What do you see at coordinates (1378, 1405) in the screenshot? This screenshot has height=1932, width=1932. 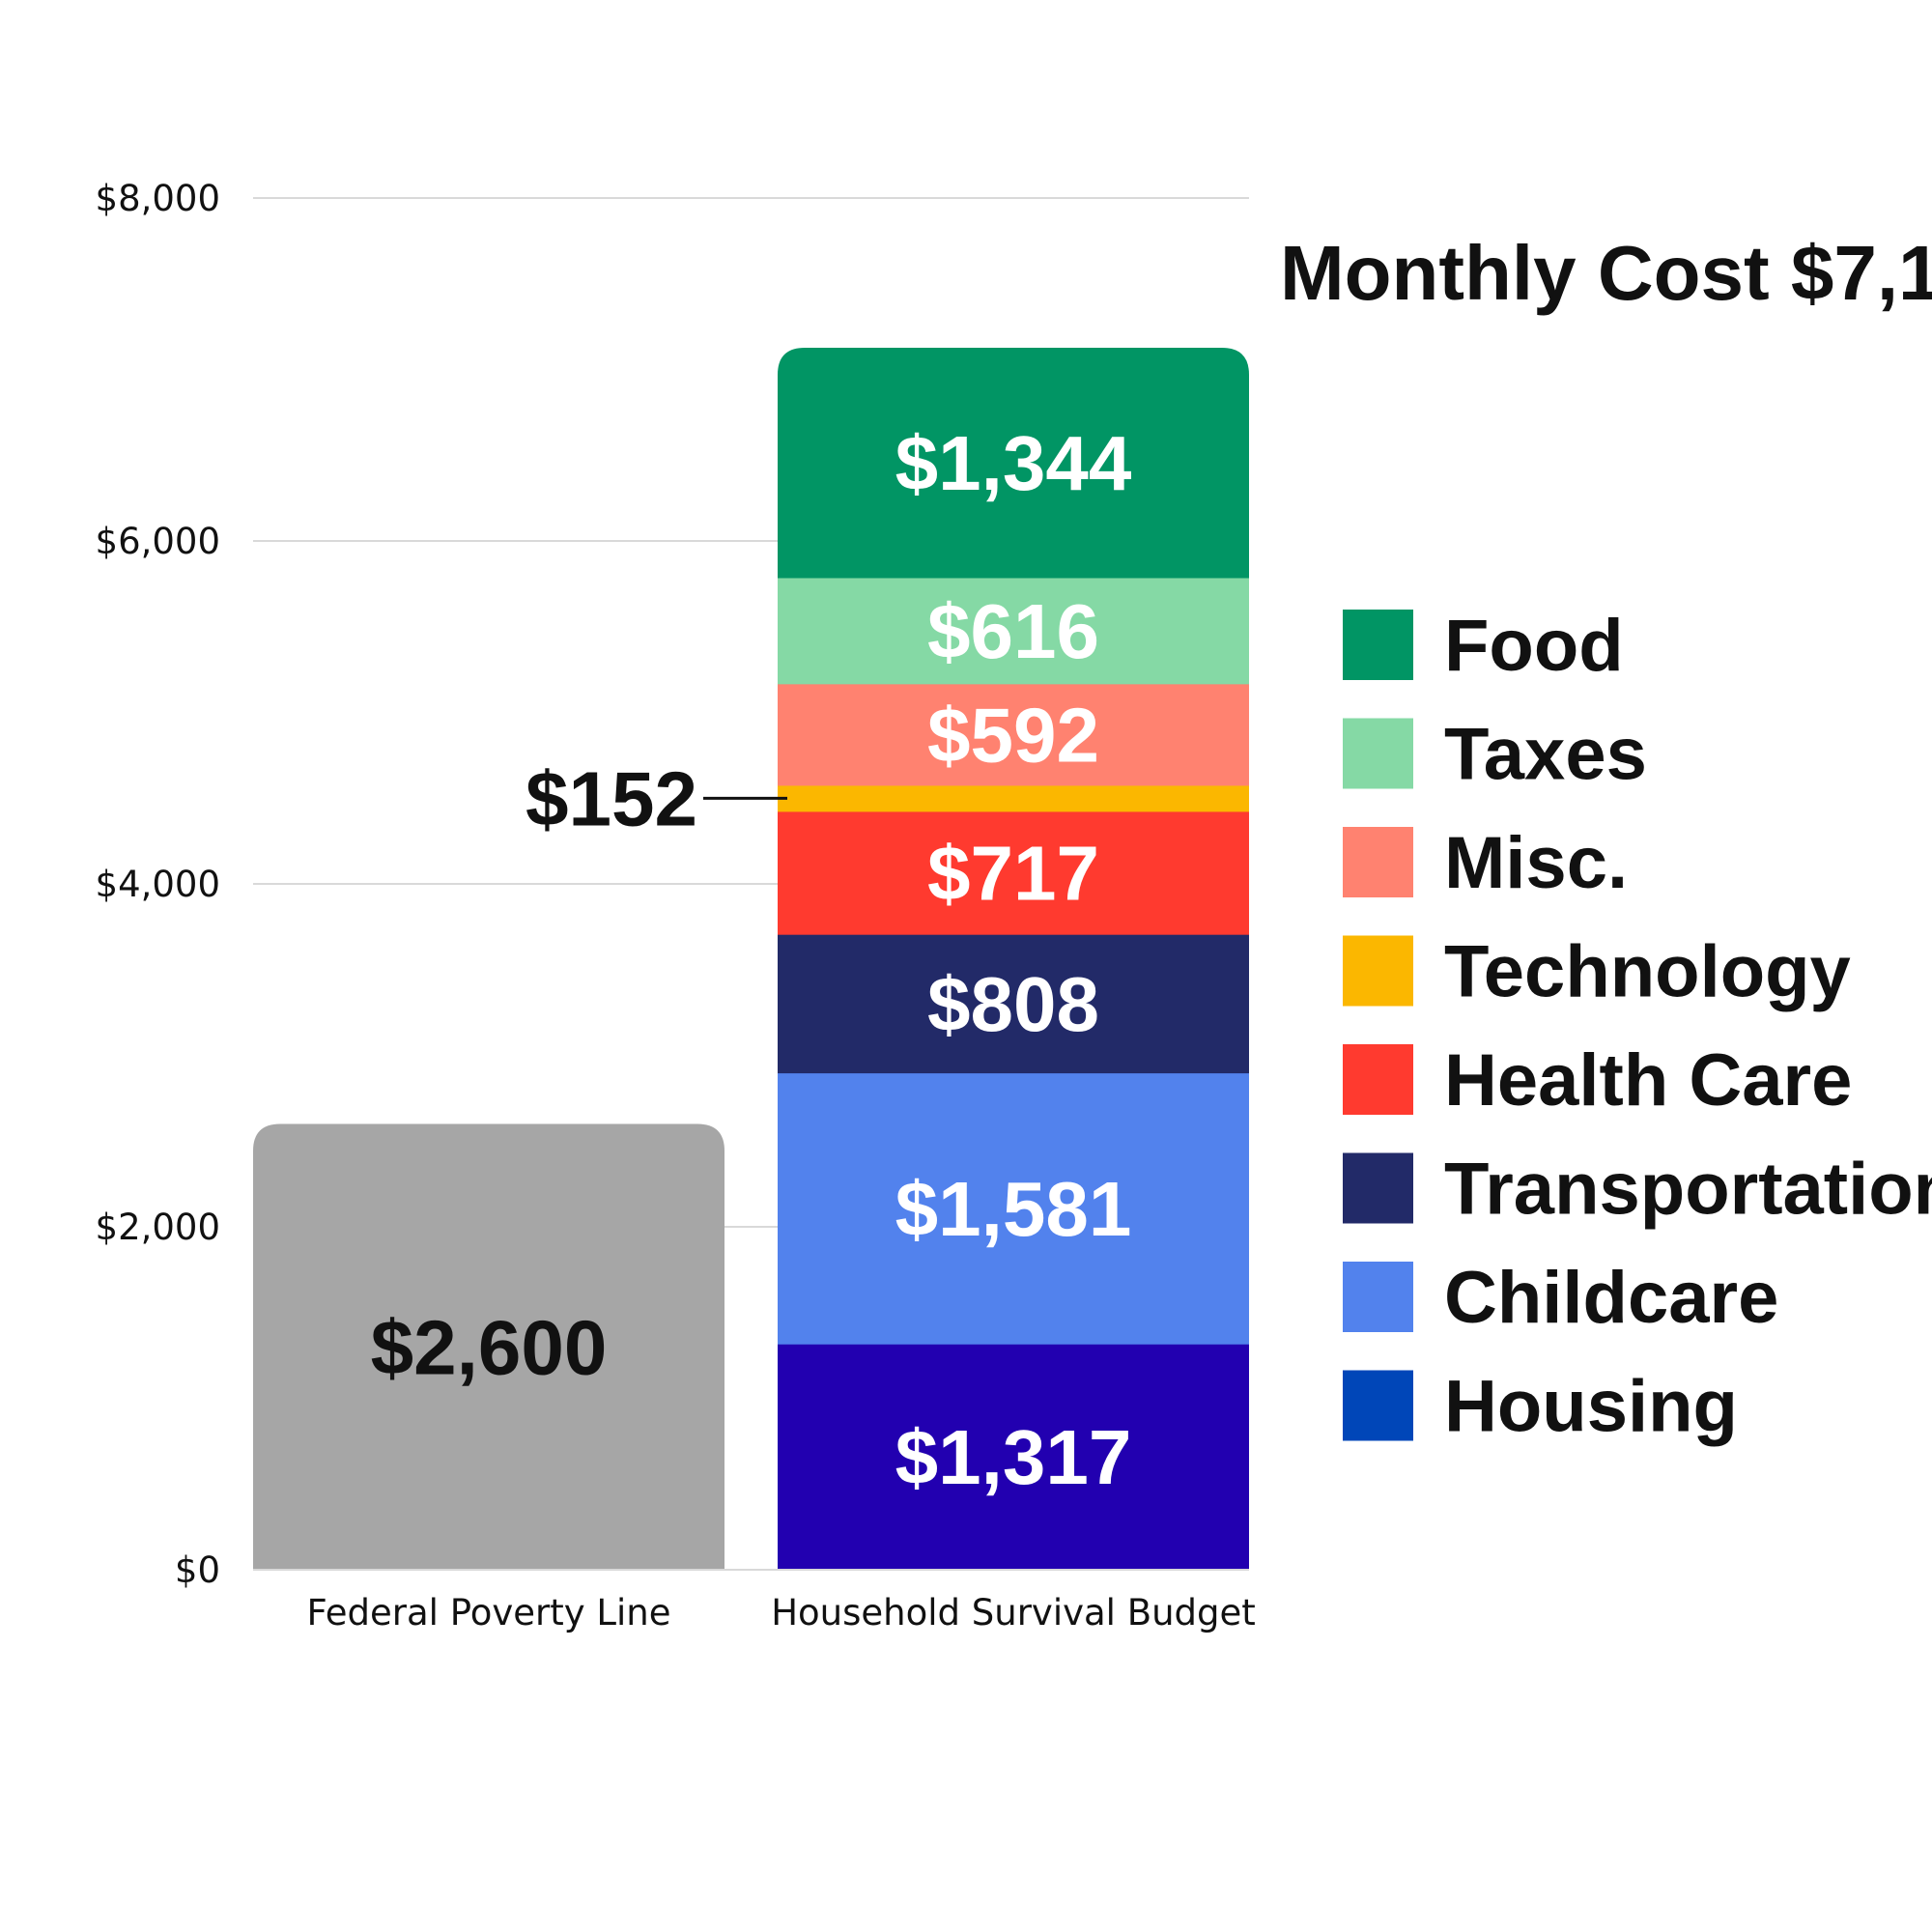 I see `legend-swatch-housing` at bounding box center [1378, 1405].